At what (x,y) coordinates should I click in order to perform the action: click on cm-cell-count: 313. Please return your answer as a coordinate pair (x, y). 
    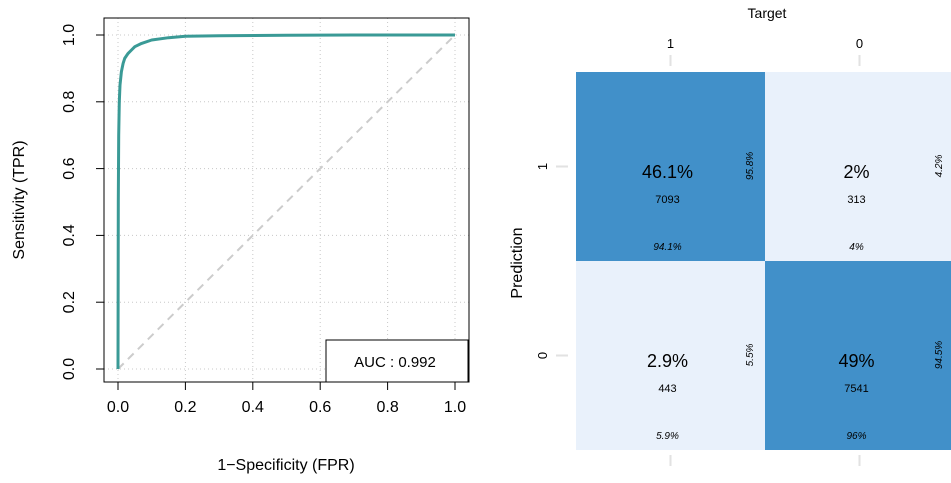
    Looking at the image, I should click on (856, 200).